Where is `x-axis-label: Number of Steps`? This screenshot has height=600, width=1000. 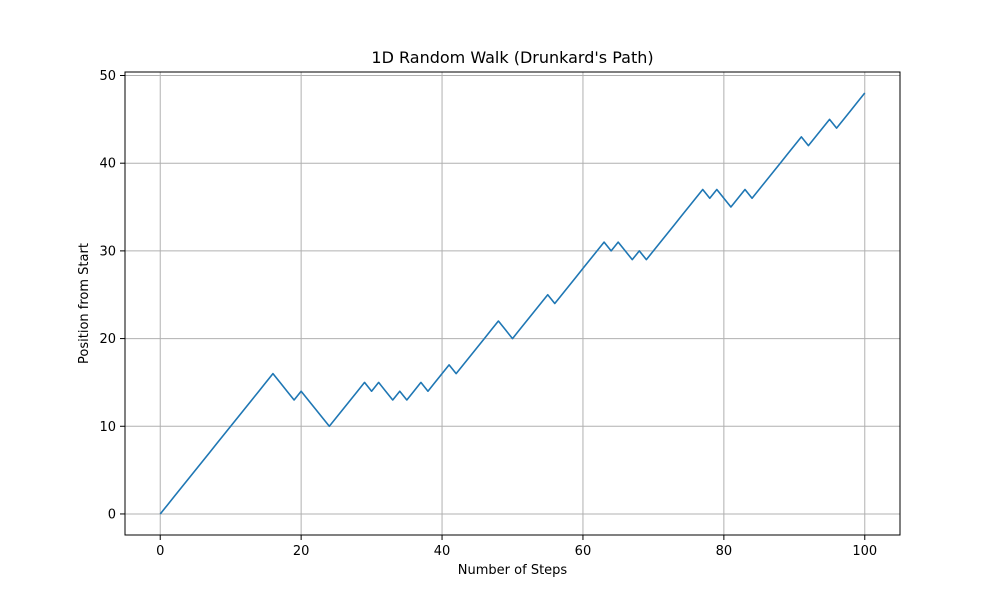 x-axis-label: Number of Steps is located at coordinates (513, 570).